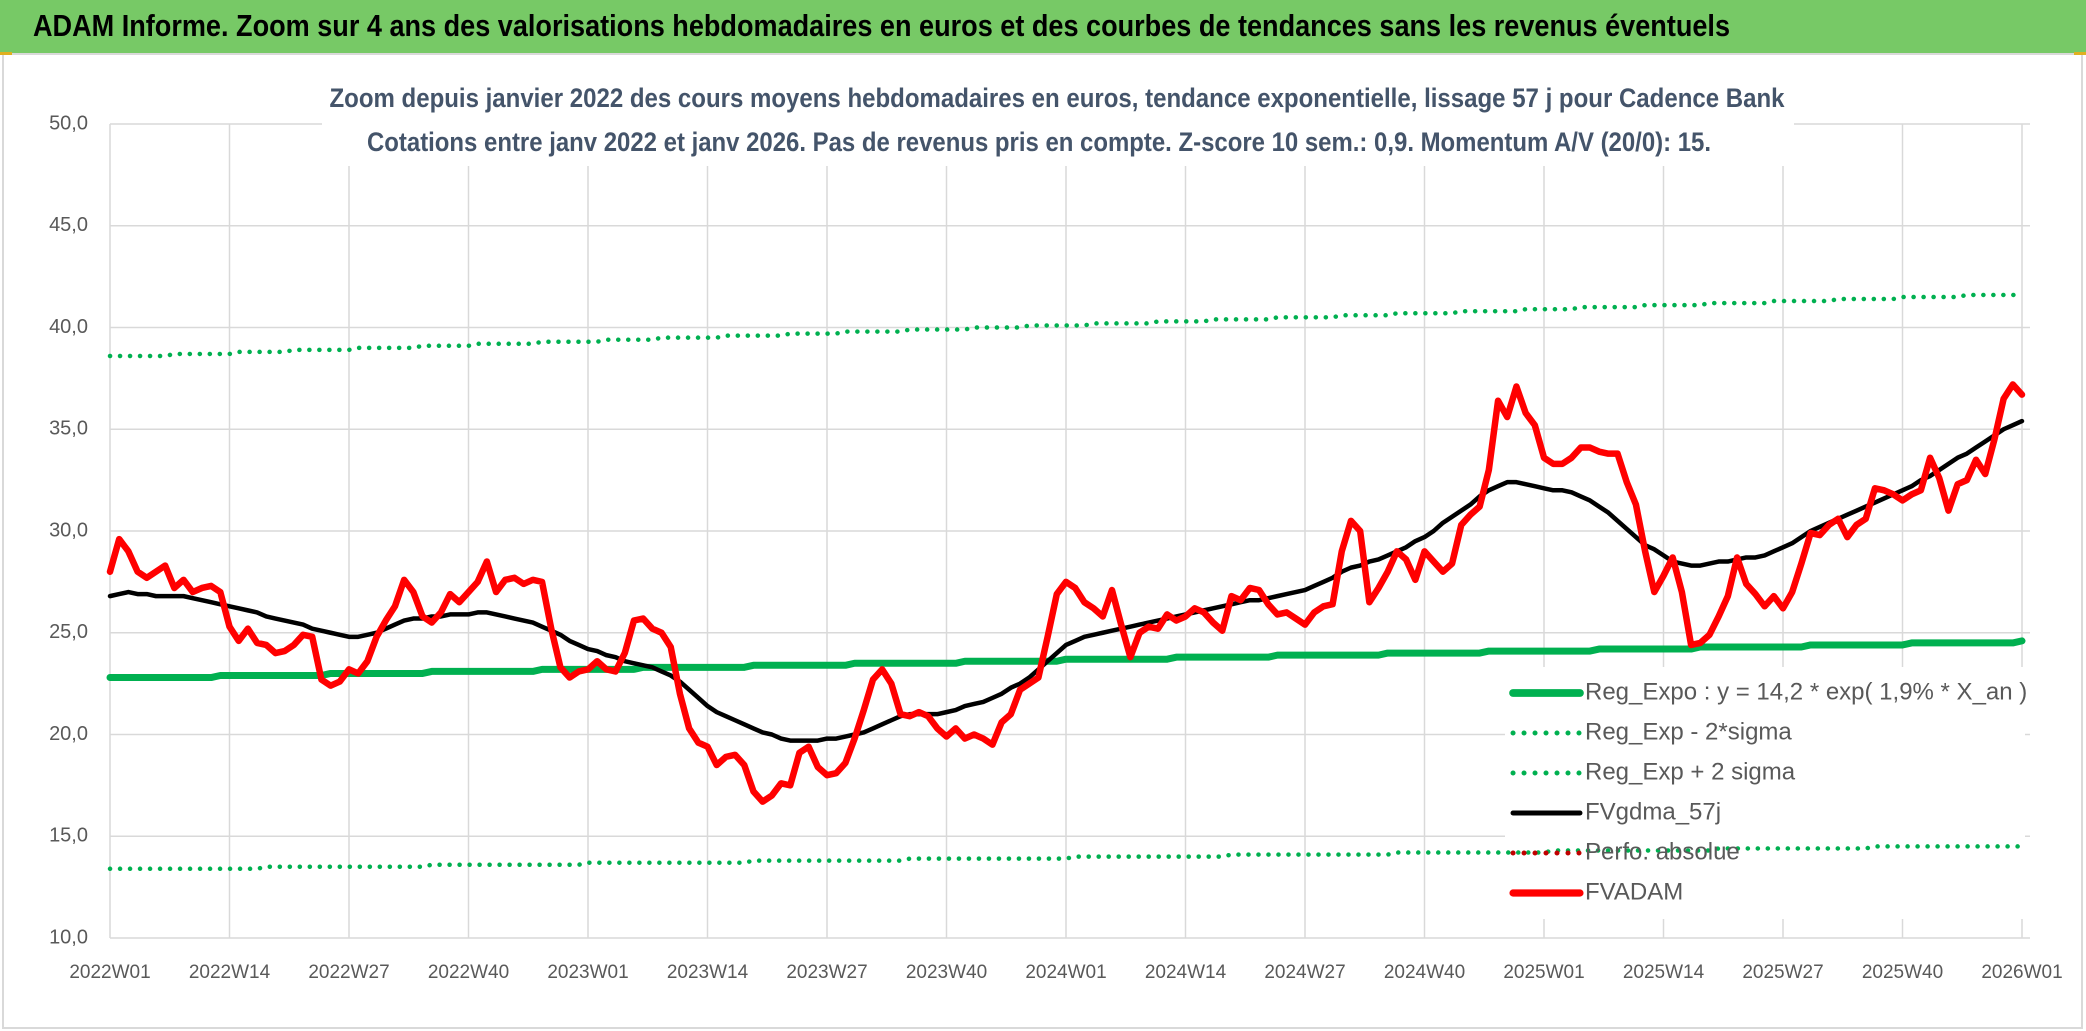  I want to click on x-tick-label: 2025W14, so click(1664, 972).